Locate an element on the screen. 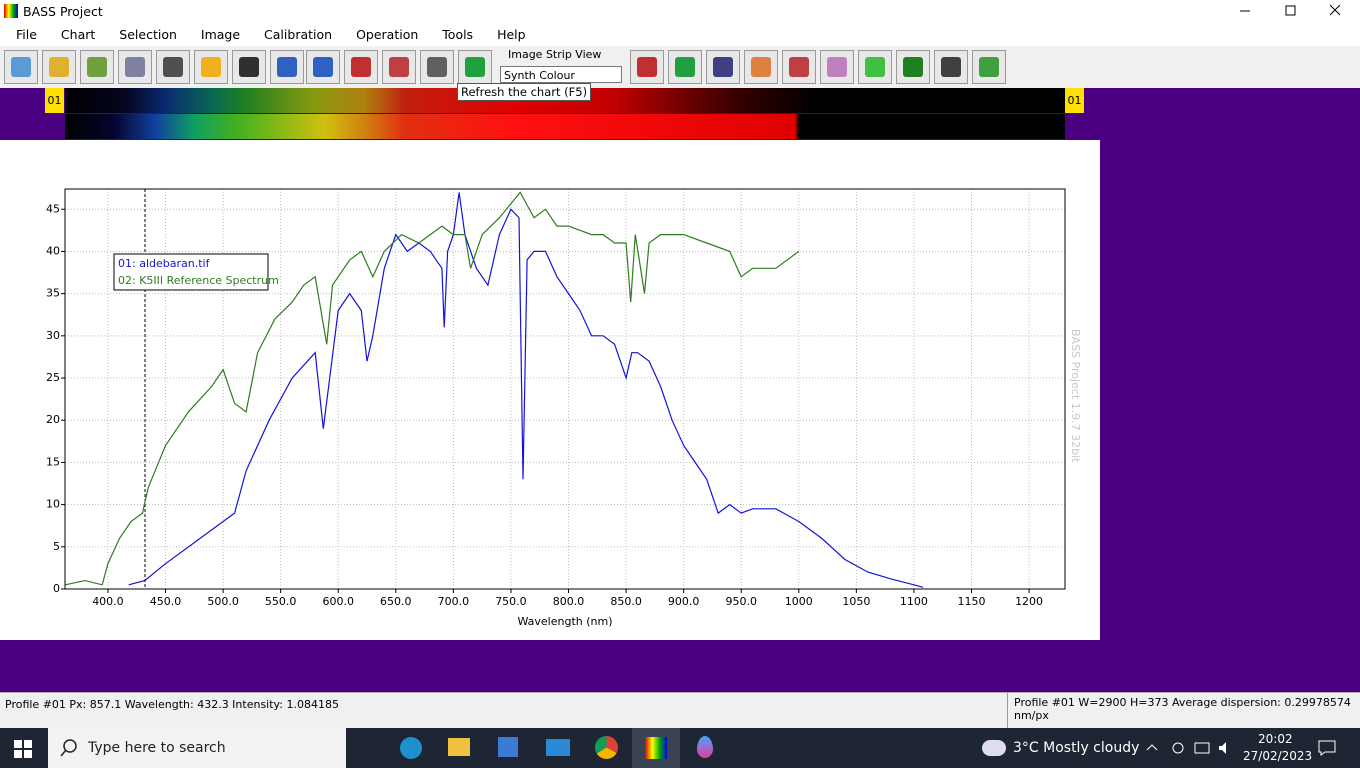 The width and height of the screenshot is (1360, 768). x-tick-label: 700.0 is located at coordinates (454, 601).